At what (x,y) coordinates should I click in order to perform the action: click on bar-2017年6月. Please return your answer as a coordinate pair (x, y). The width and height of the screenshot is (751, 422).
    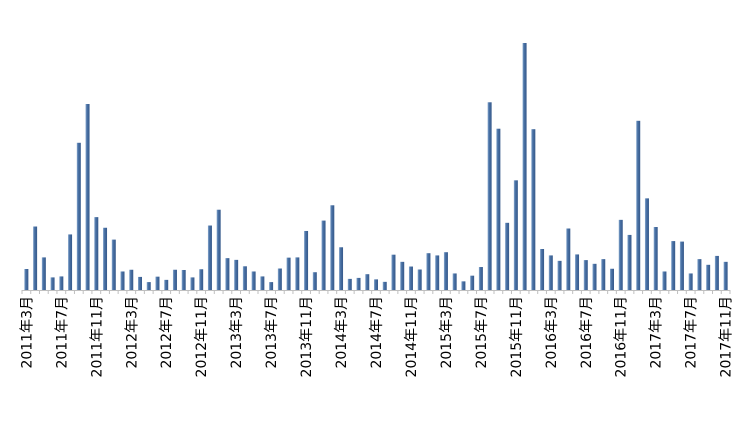
    Looking at the image, I should click on (681, 265).